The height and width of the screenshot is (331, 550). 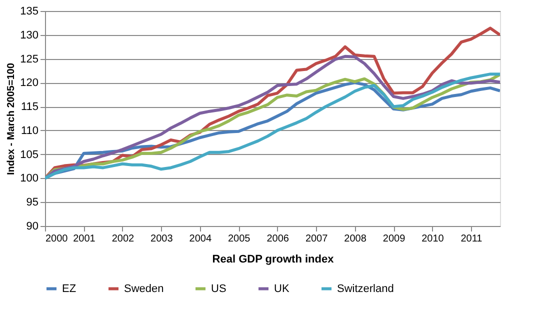 I want to click on x-tick-label: 2011, so click(x=471, y=239).